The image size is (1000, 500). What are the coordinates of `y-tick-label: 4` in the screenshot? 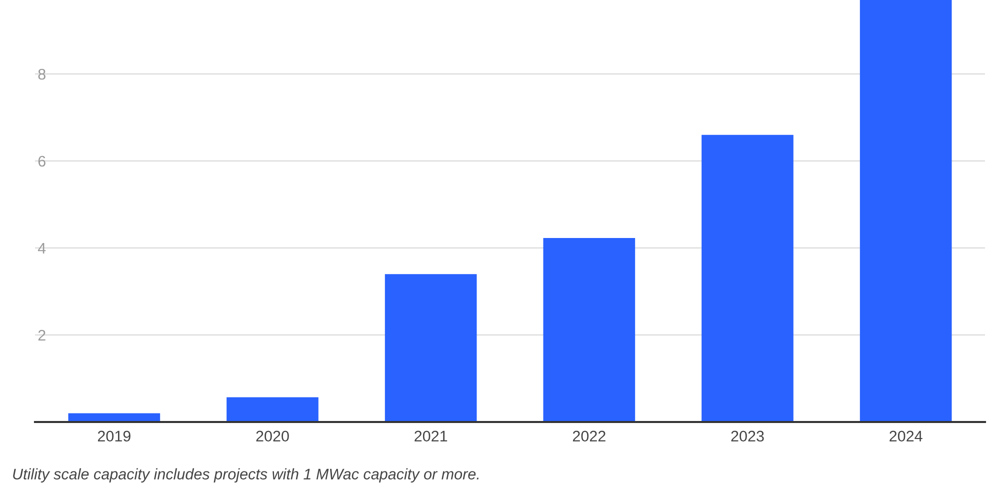 It's located at (42, 248).